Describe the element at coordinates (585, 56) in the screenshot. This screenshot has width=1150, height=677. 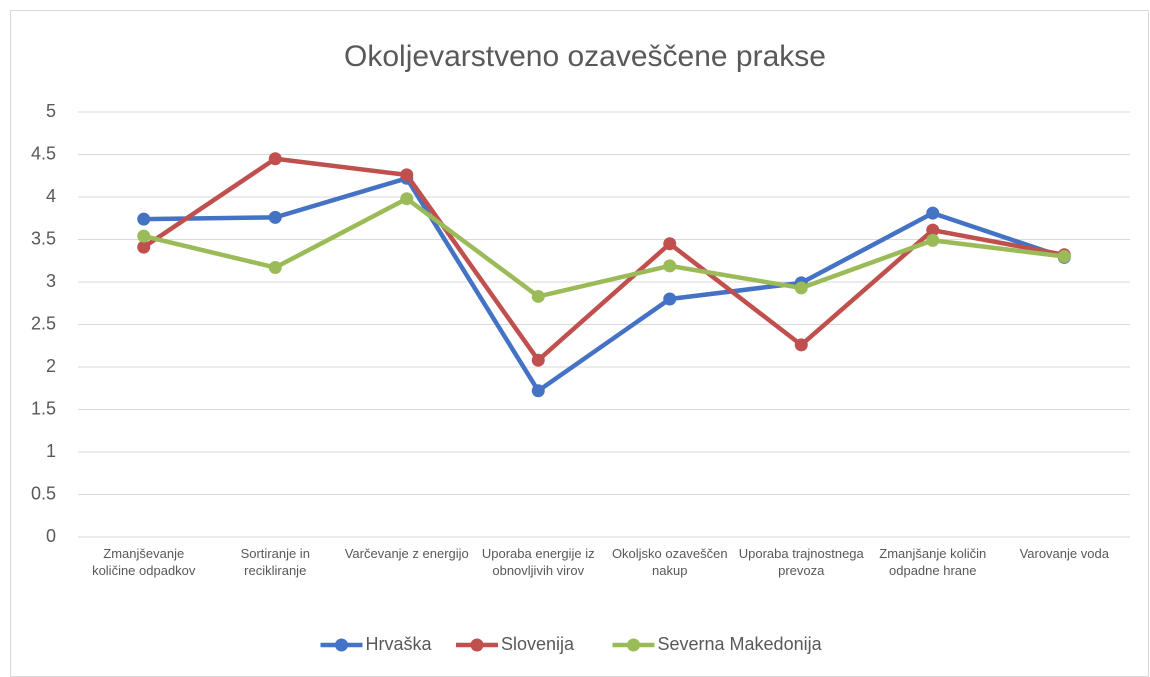
I see `chart-title: Okoljevarstveno ozaveščene prakse` at that location.